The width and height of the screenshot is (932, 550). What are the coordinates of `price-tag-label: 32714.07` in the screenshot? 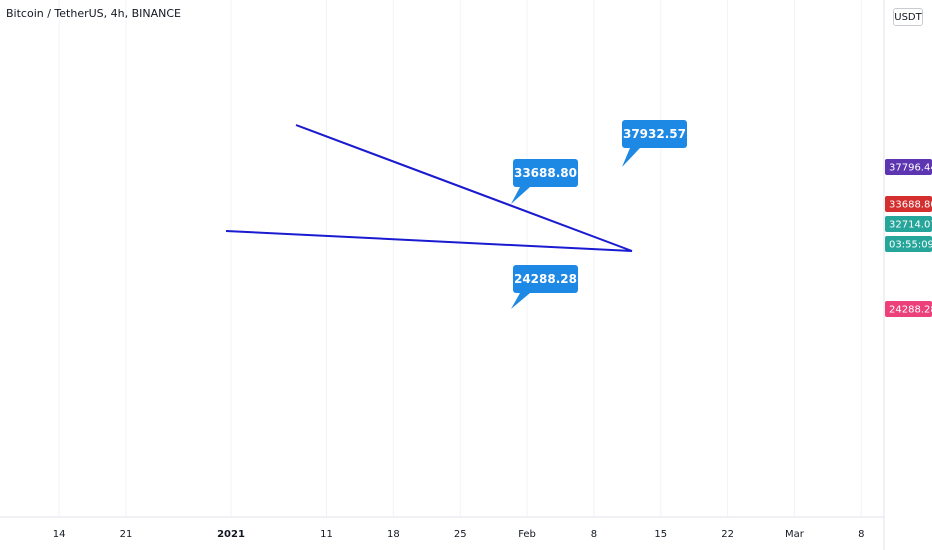 It's located at (910, 225).